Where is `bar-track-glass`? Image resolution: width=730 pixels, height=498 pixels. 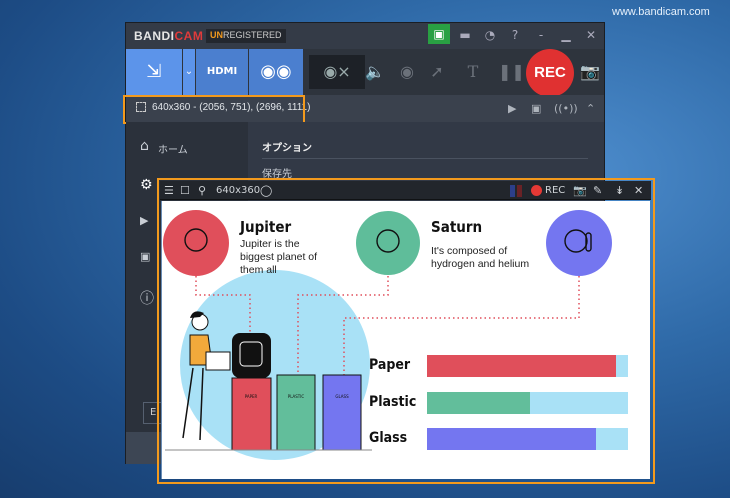
bar-track-glass is located at coordinates (527, 439).